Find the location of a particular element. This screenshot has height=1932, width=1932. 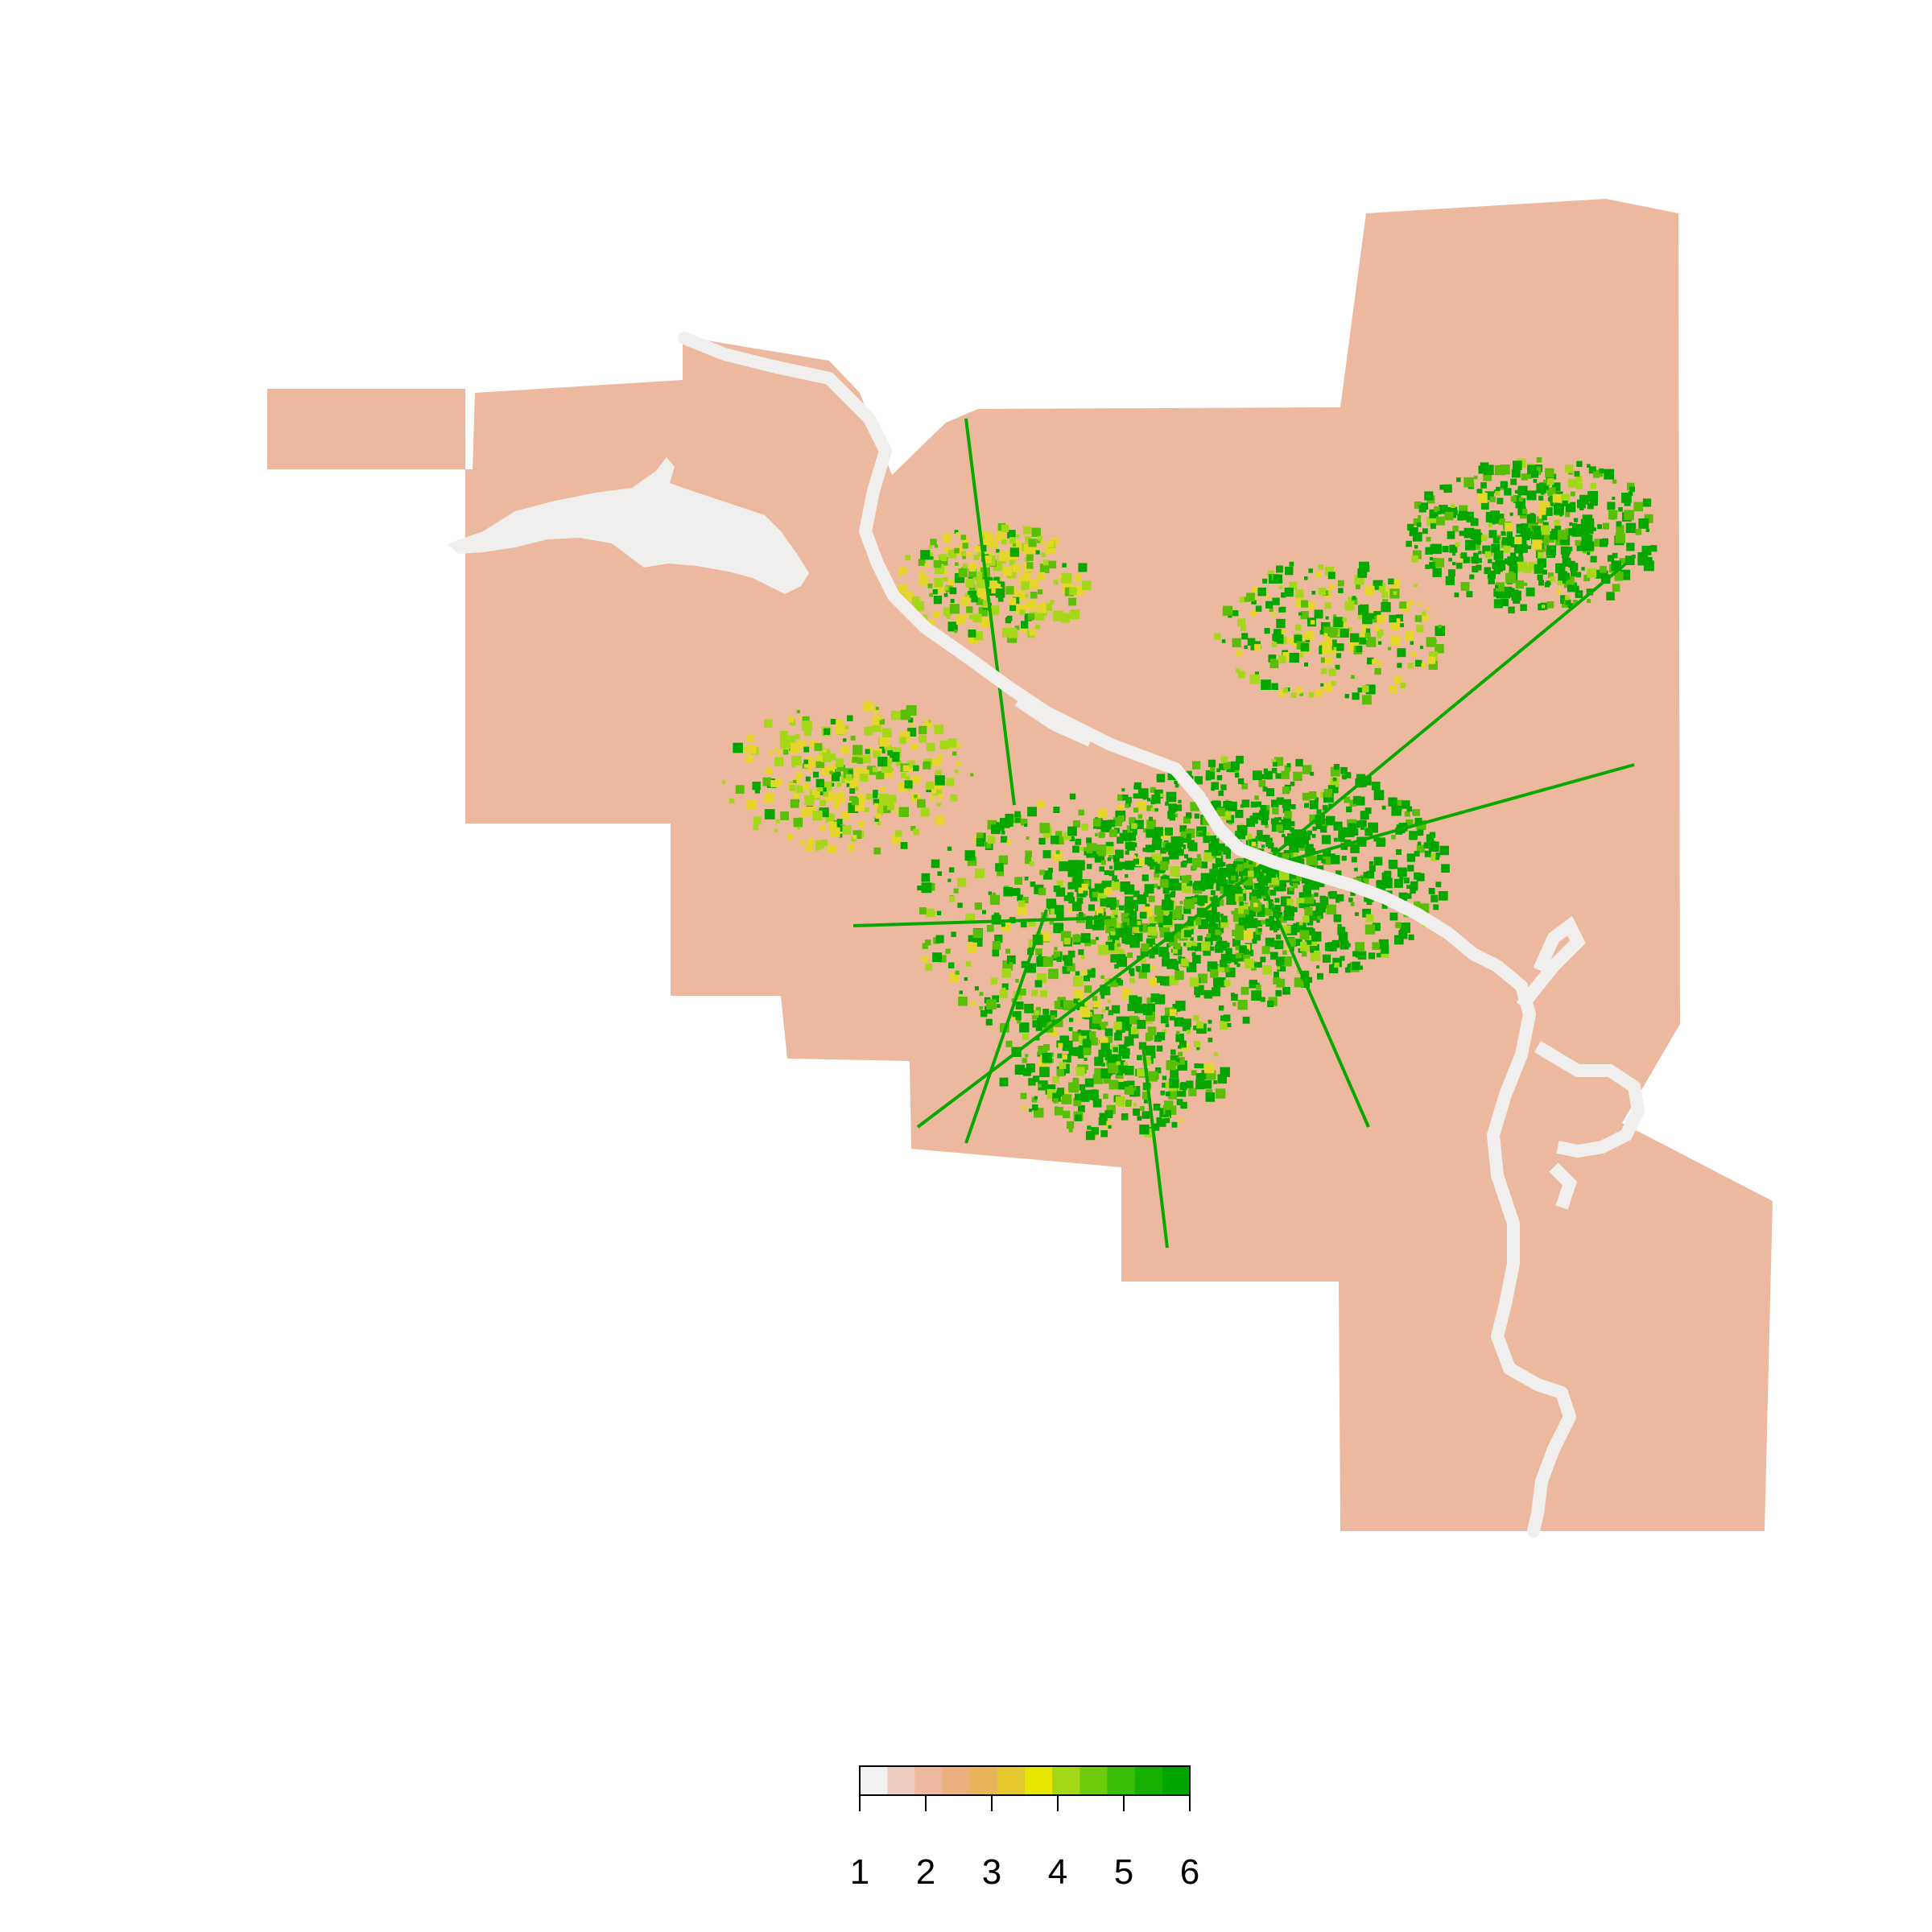

urban-road-corridor is located at coordinates (1312, 998).